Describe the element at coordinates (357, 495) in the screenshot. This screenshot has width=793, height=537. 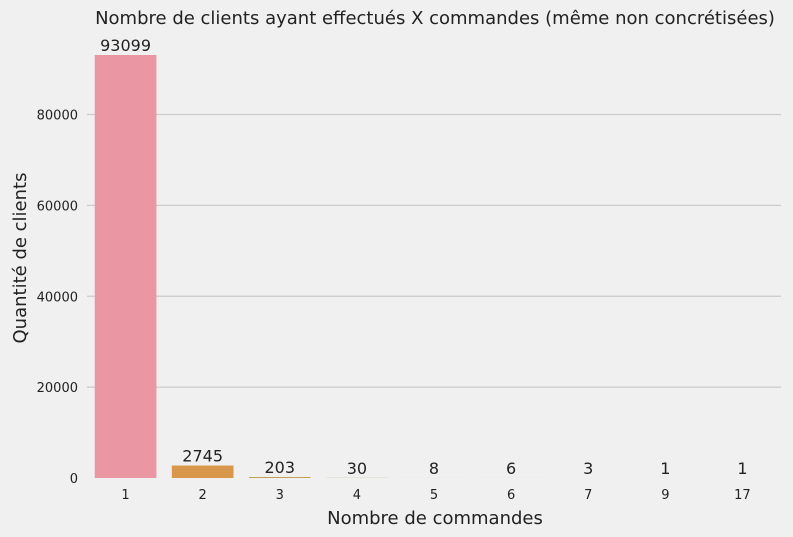
I see `x-tick-label: 4` at that location.